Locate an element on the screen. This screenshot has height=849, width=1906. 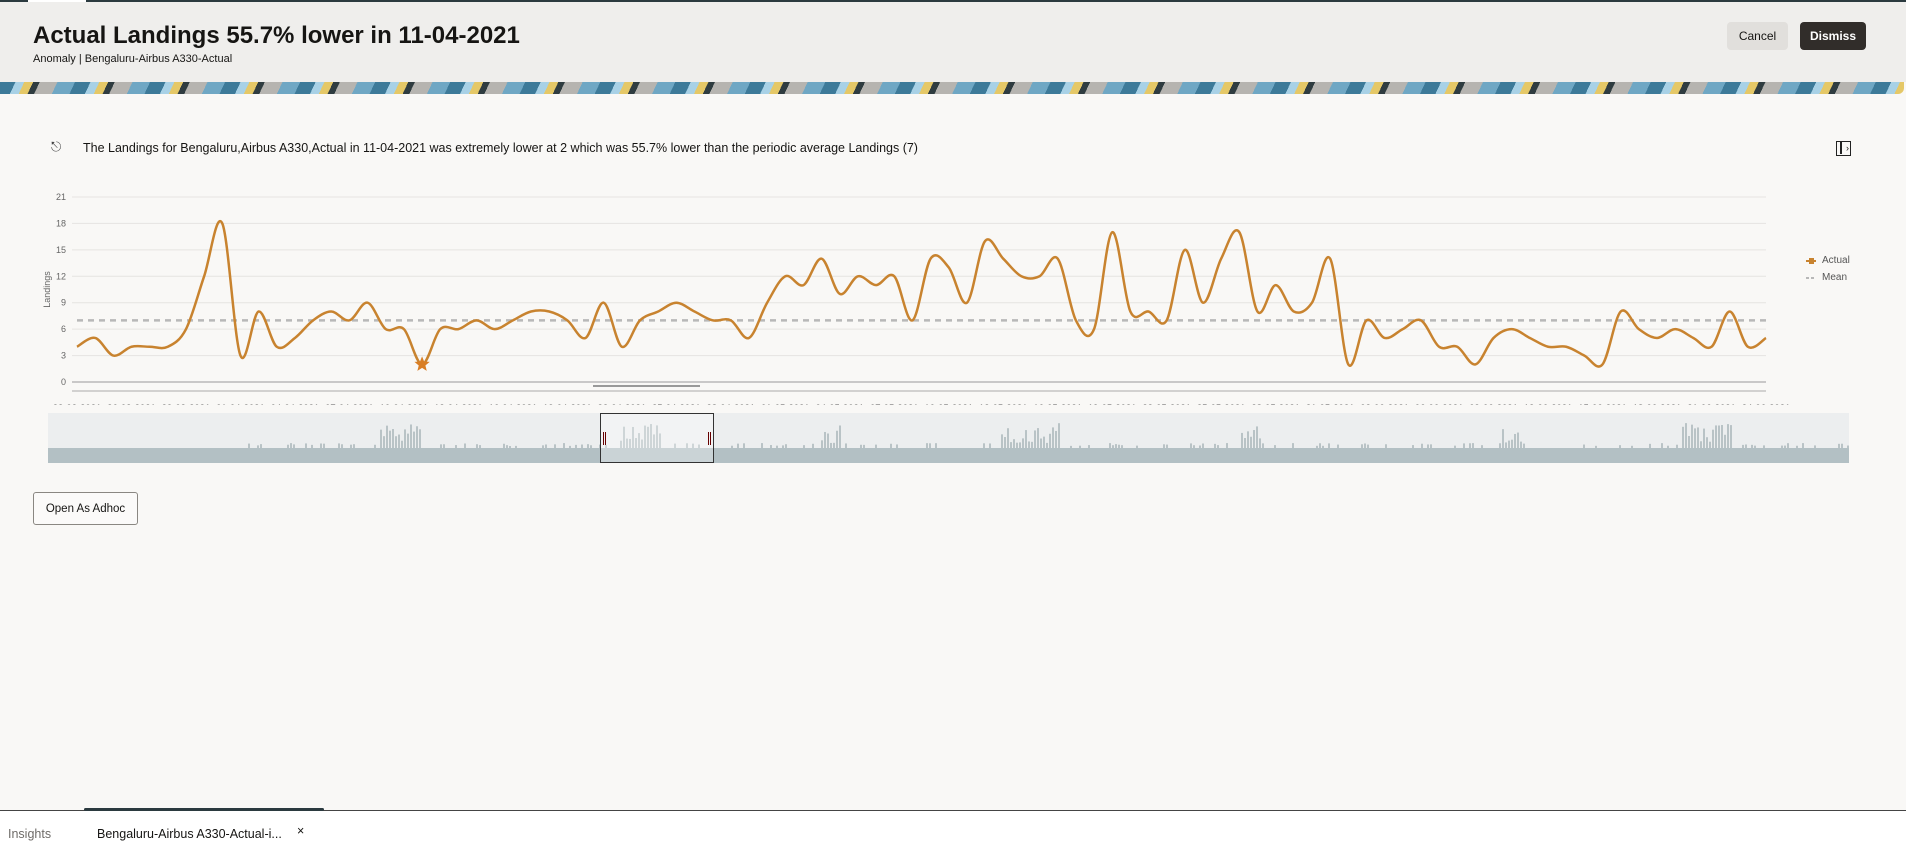
y-tick-label: 21 is located at coordinates (61, 197).